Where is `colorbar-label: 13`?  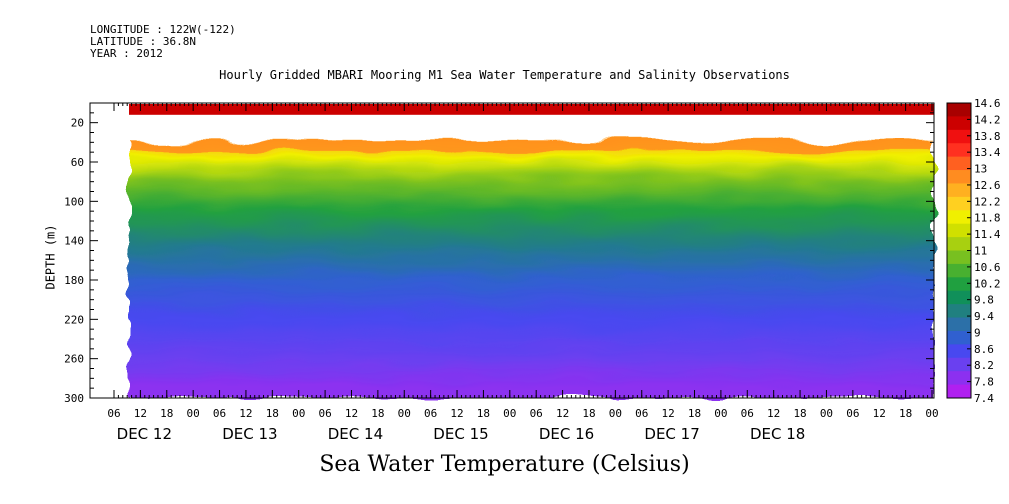 colorbar-label: 13 is located at coordinates (980, 169).